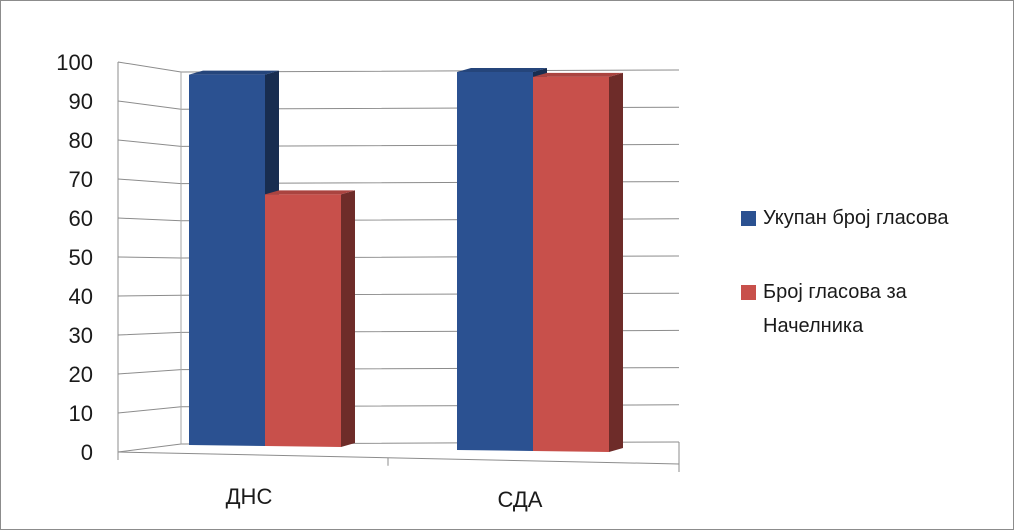 This screenshot has height=531, width=1014. I want to click on legend-label-series-1: Укупан број гласова, so click(856, 218).